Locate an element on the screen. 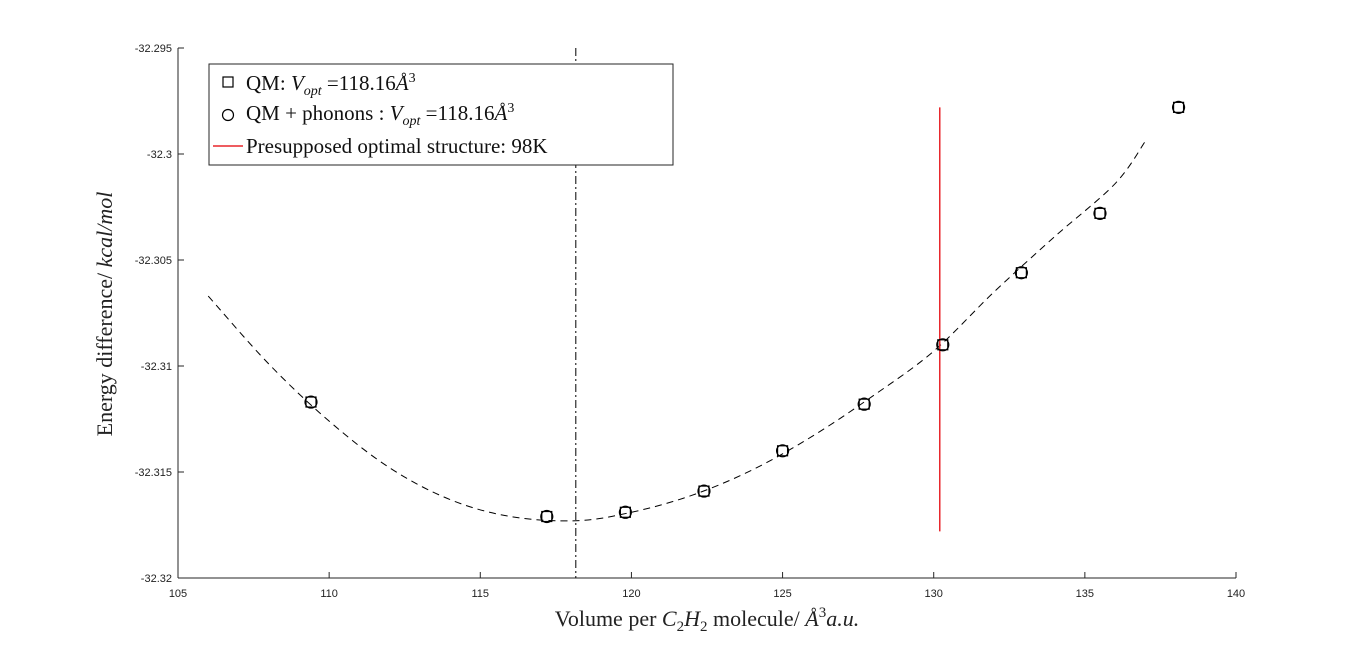 The image size is (1366, 651). x-tick-label: 115 is located at coordinates (481, 594).